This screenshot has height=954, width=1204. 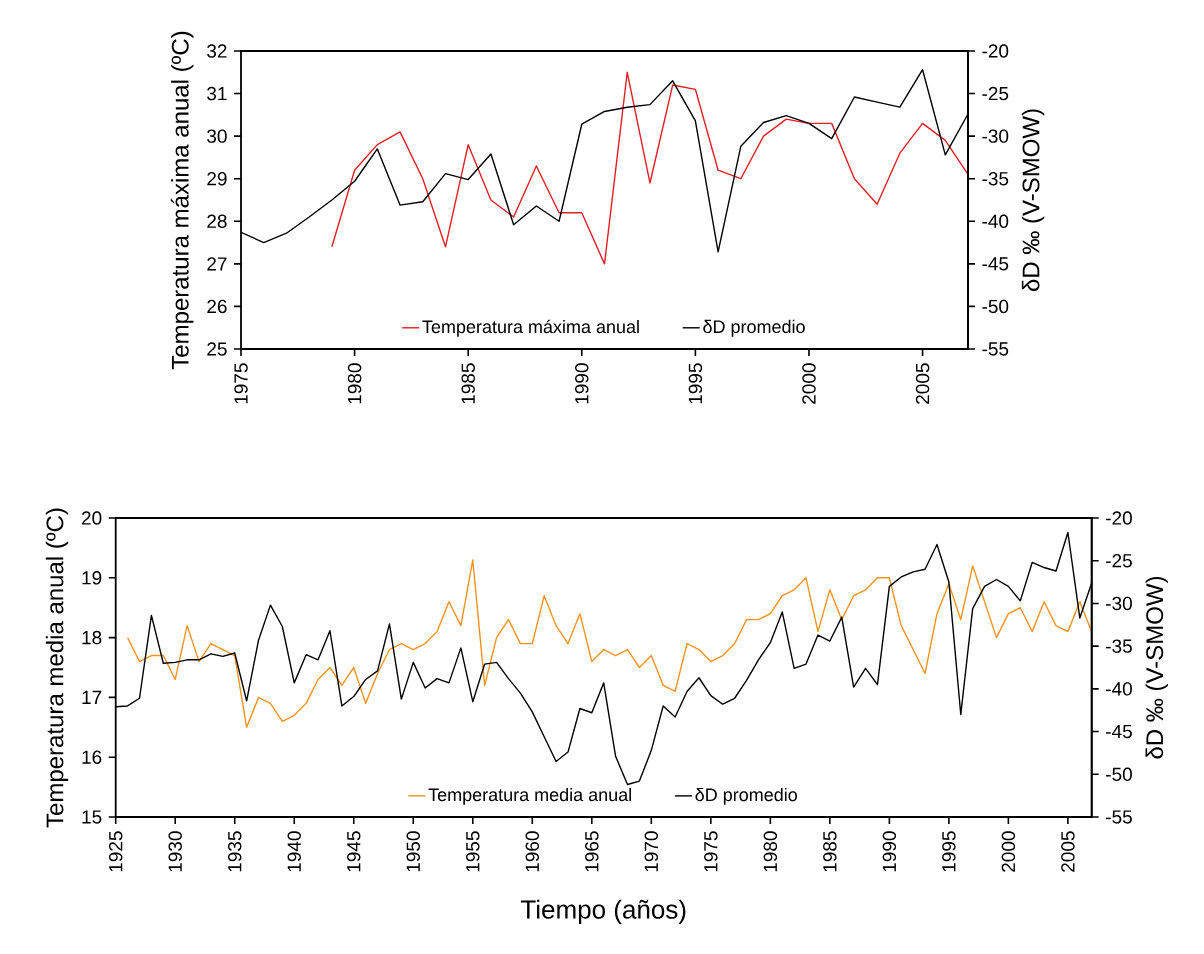 I want to click on x-tick-label: 1955, so click(x=473, y=851).